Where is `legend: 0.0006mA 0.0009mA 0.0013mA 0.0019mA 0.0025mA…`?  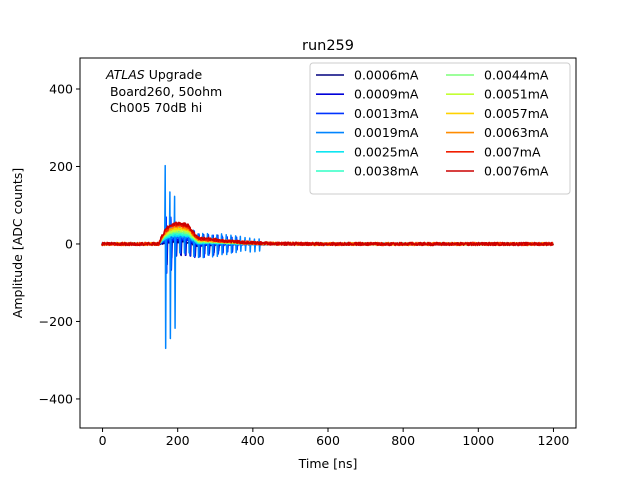 legend: 0.0006mA 0.0009mA 0.0013mA 0.0019mA 0.0025mA… is located at coordinates (440, 128).